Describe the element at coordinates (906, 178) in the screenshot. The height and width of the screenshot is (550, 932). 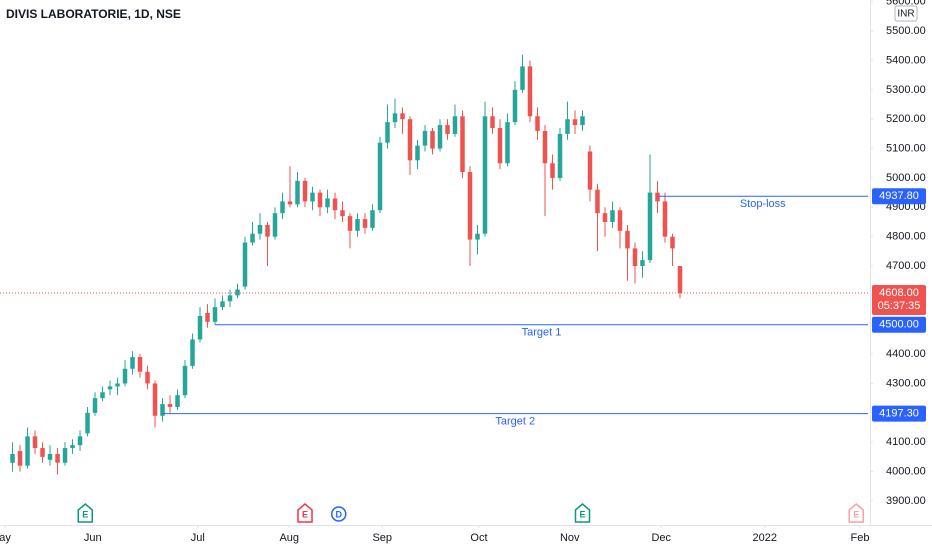
I see `y-tick-label: 5000.00` at that location.